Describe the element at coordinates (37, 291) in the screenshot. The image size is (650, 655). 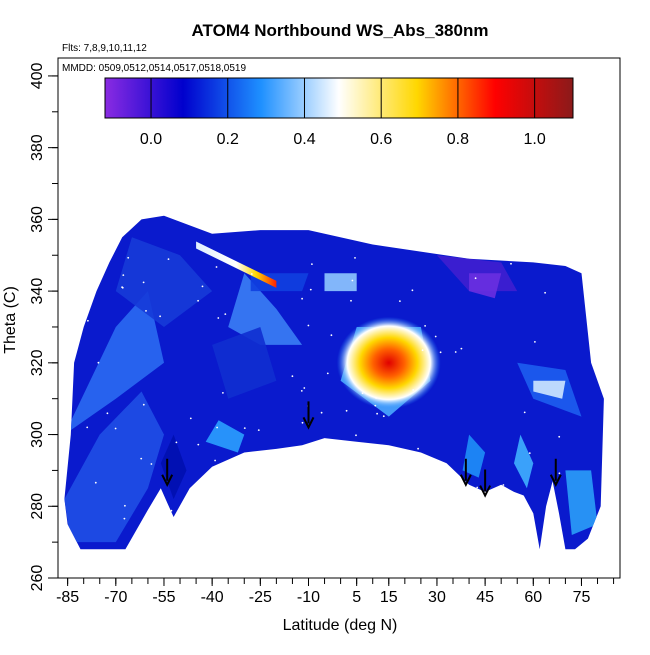
I see `y-tick-label: 340` at that location.